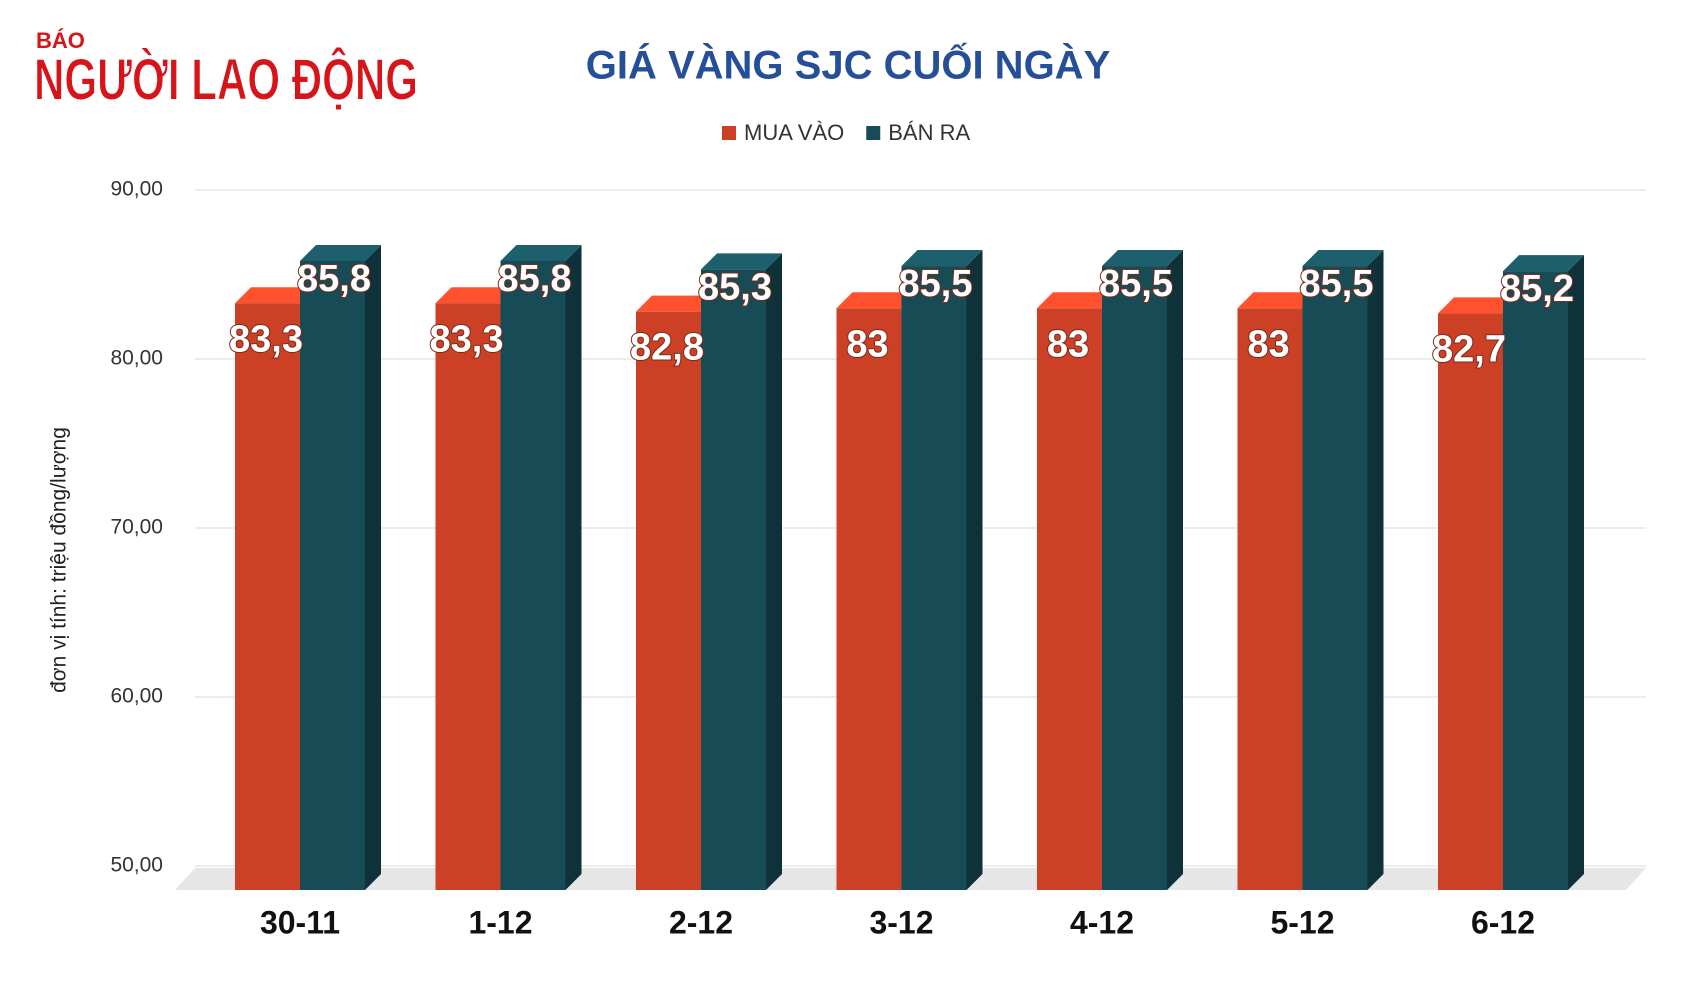 This screenshot has height=986, width=1686. I want to click on y-tick-label: 70,00, so click(136, 527).